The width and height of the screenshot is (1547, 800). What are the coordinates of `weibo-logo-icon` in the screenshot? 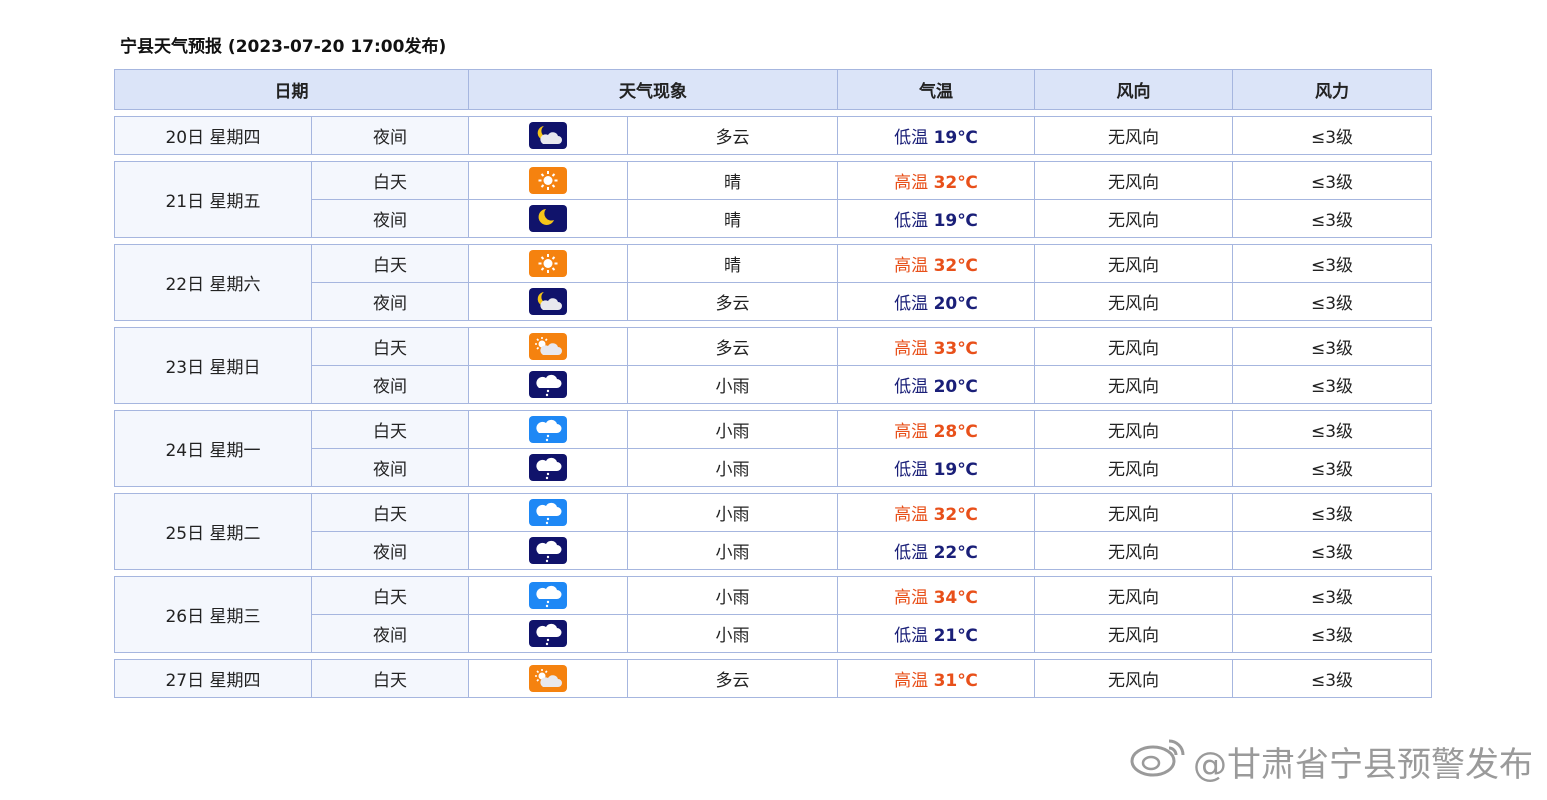 It's located at (1158, 761).